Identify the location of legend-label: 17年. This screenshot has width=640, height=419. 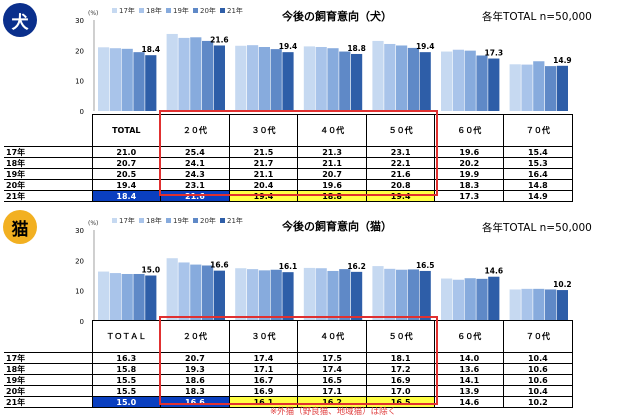
(127, 220).